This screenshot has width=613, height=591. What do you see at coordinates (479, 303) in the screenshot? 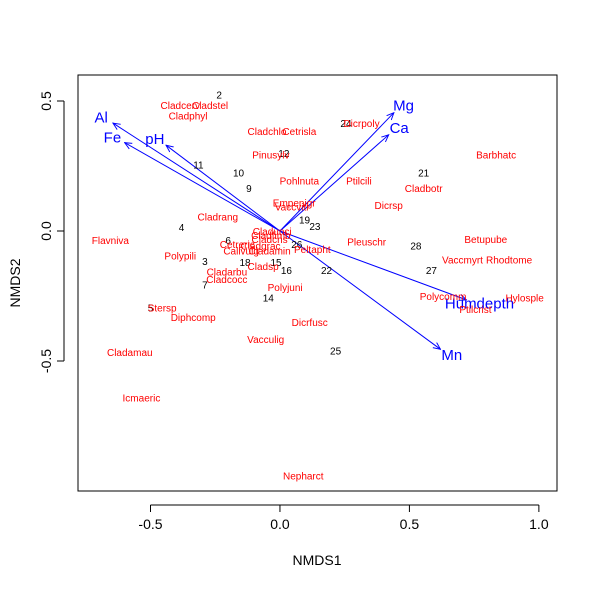
I see `vector-label: Humdepth` at bounding box center [479, 303].